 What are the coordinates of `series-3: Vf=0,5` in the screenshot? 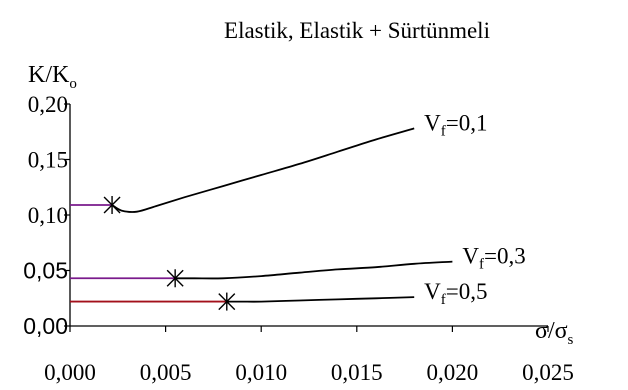 It's located at (279, 295).